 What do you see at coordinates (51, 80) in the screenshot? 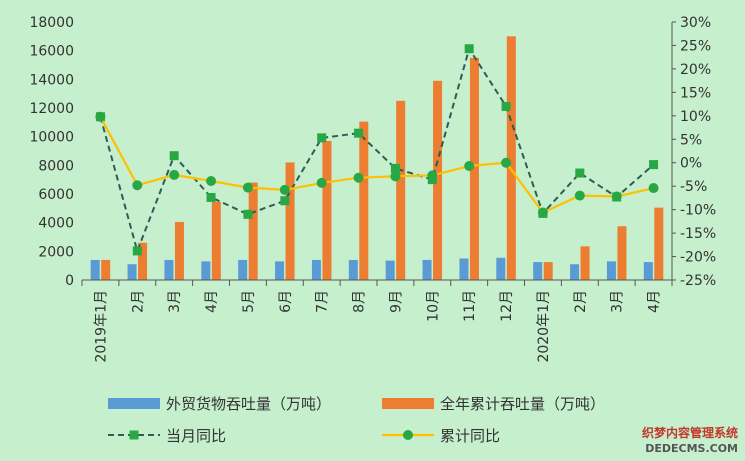
I see `left-tick-label: 14000` at bounding box center [51, 80].